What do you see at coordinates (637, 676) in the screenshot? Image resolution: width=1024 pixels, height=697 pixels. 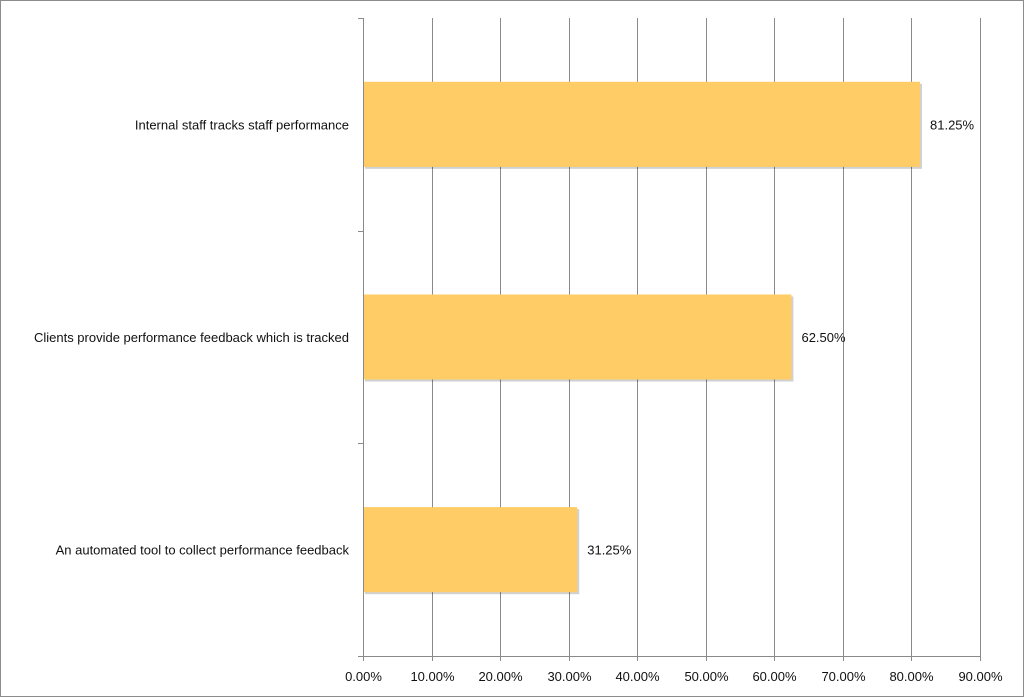 I see `x-tick-label-4: 40.00%` at bounding box center [637, 676].